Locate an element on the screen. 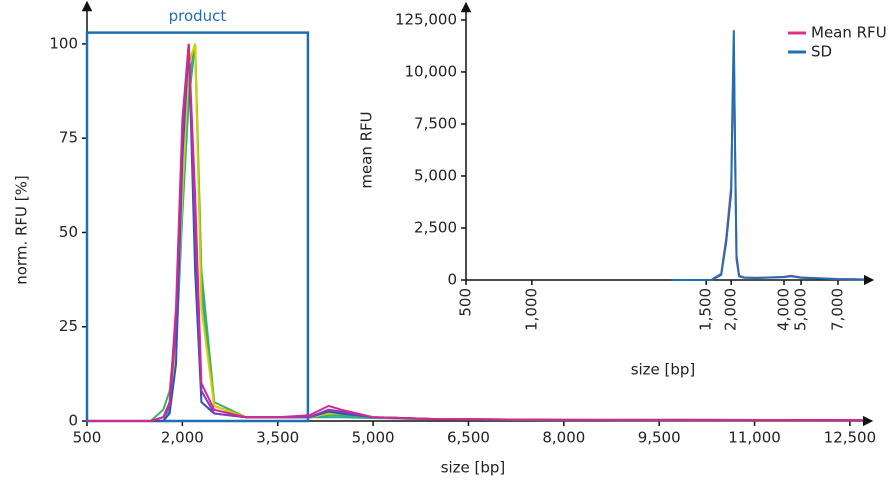 The height and width of the screenshot is (483, 891). y-tick-label: 7,500 is located at coordinates (435, 123).